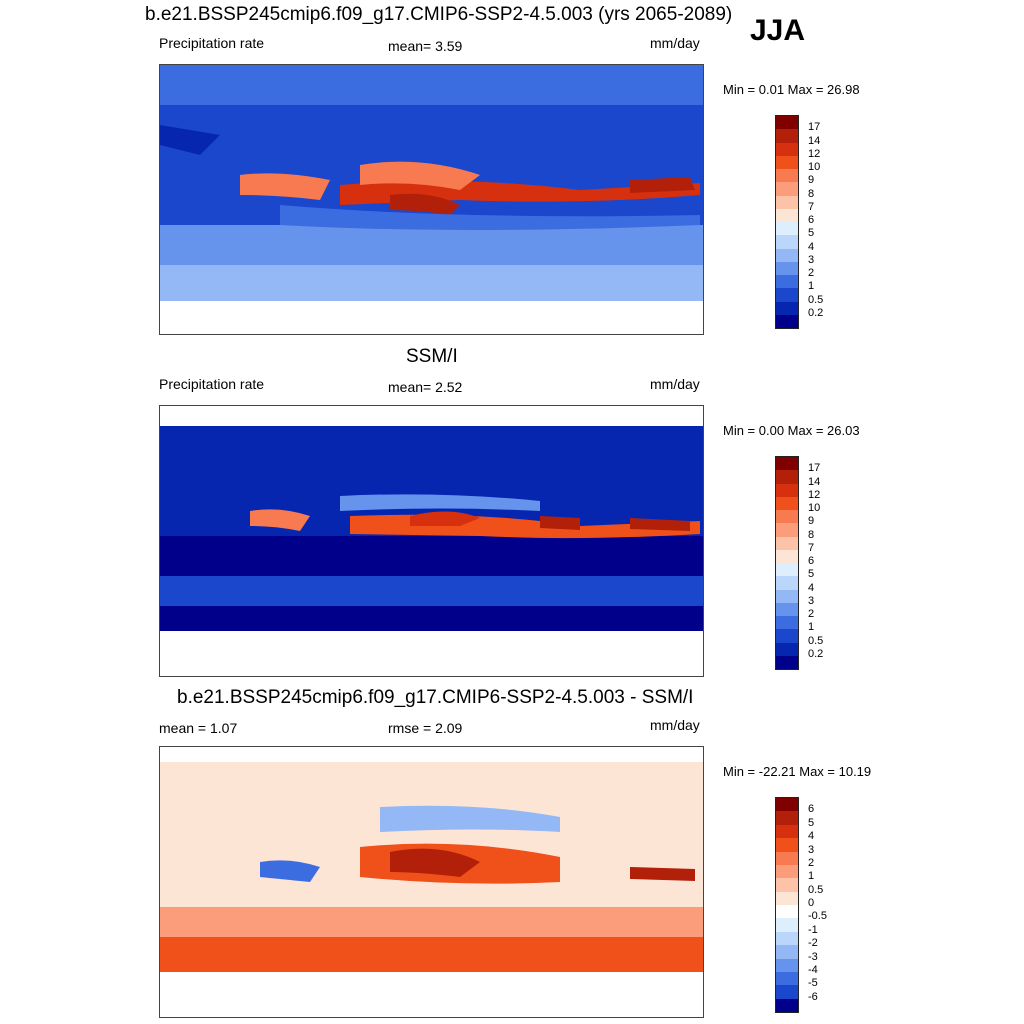  Describe the element at coordinates (425, 728) in the screenshot. I see `rmse-label: rmse = 2.09` at that location.